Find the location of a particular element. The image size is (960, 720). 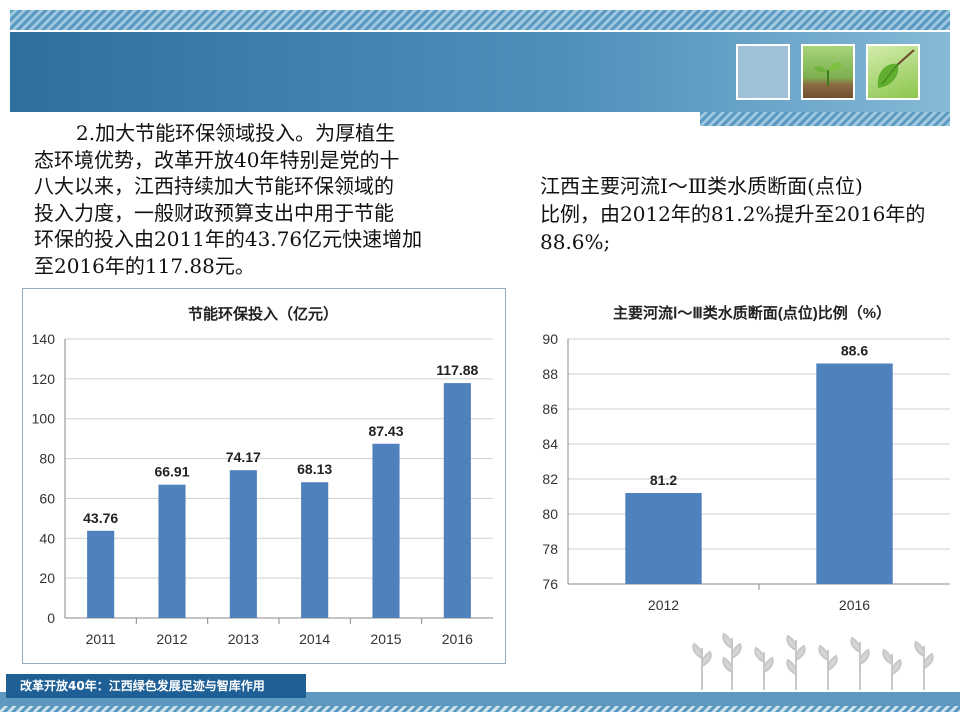

header-thumbnail-sprout is located at coordinates (828, 72).